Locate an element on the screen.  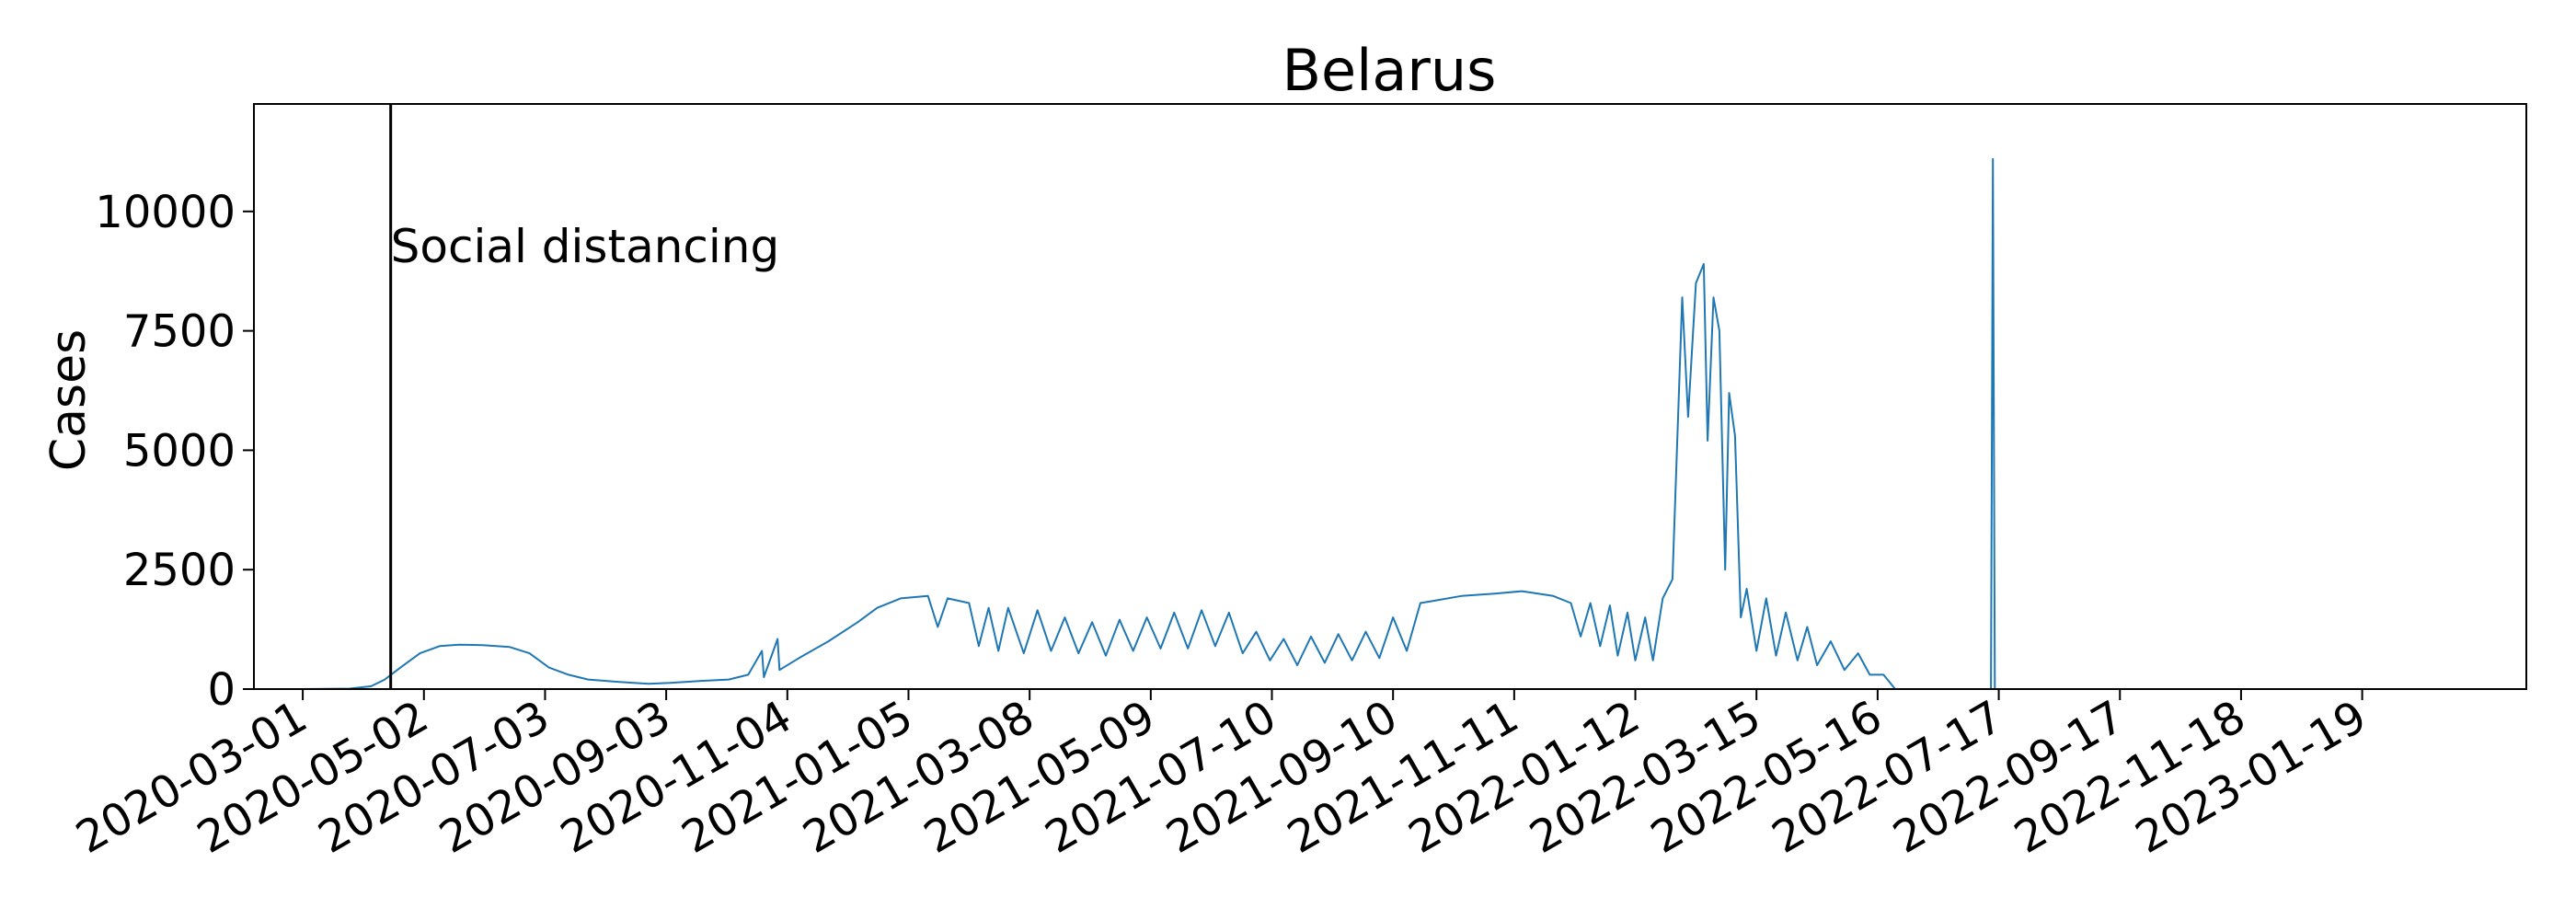
y-tick-label: 0 is located at coordinates (221, 690).